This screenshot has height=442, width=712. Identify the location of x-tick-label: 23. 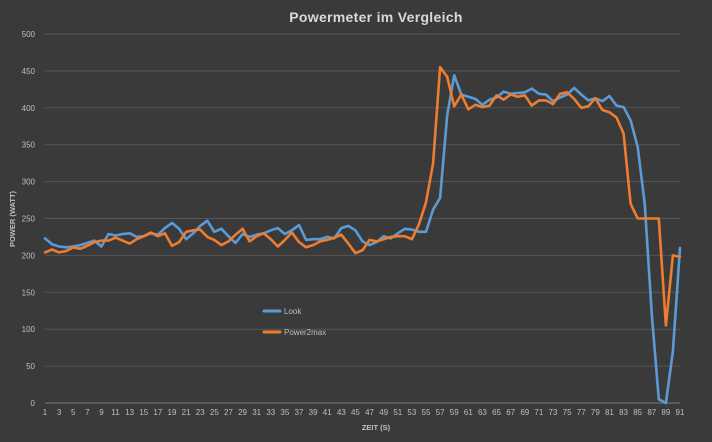
(200, 412).